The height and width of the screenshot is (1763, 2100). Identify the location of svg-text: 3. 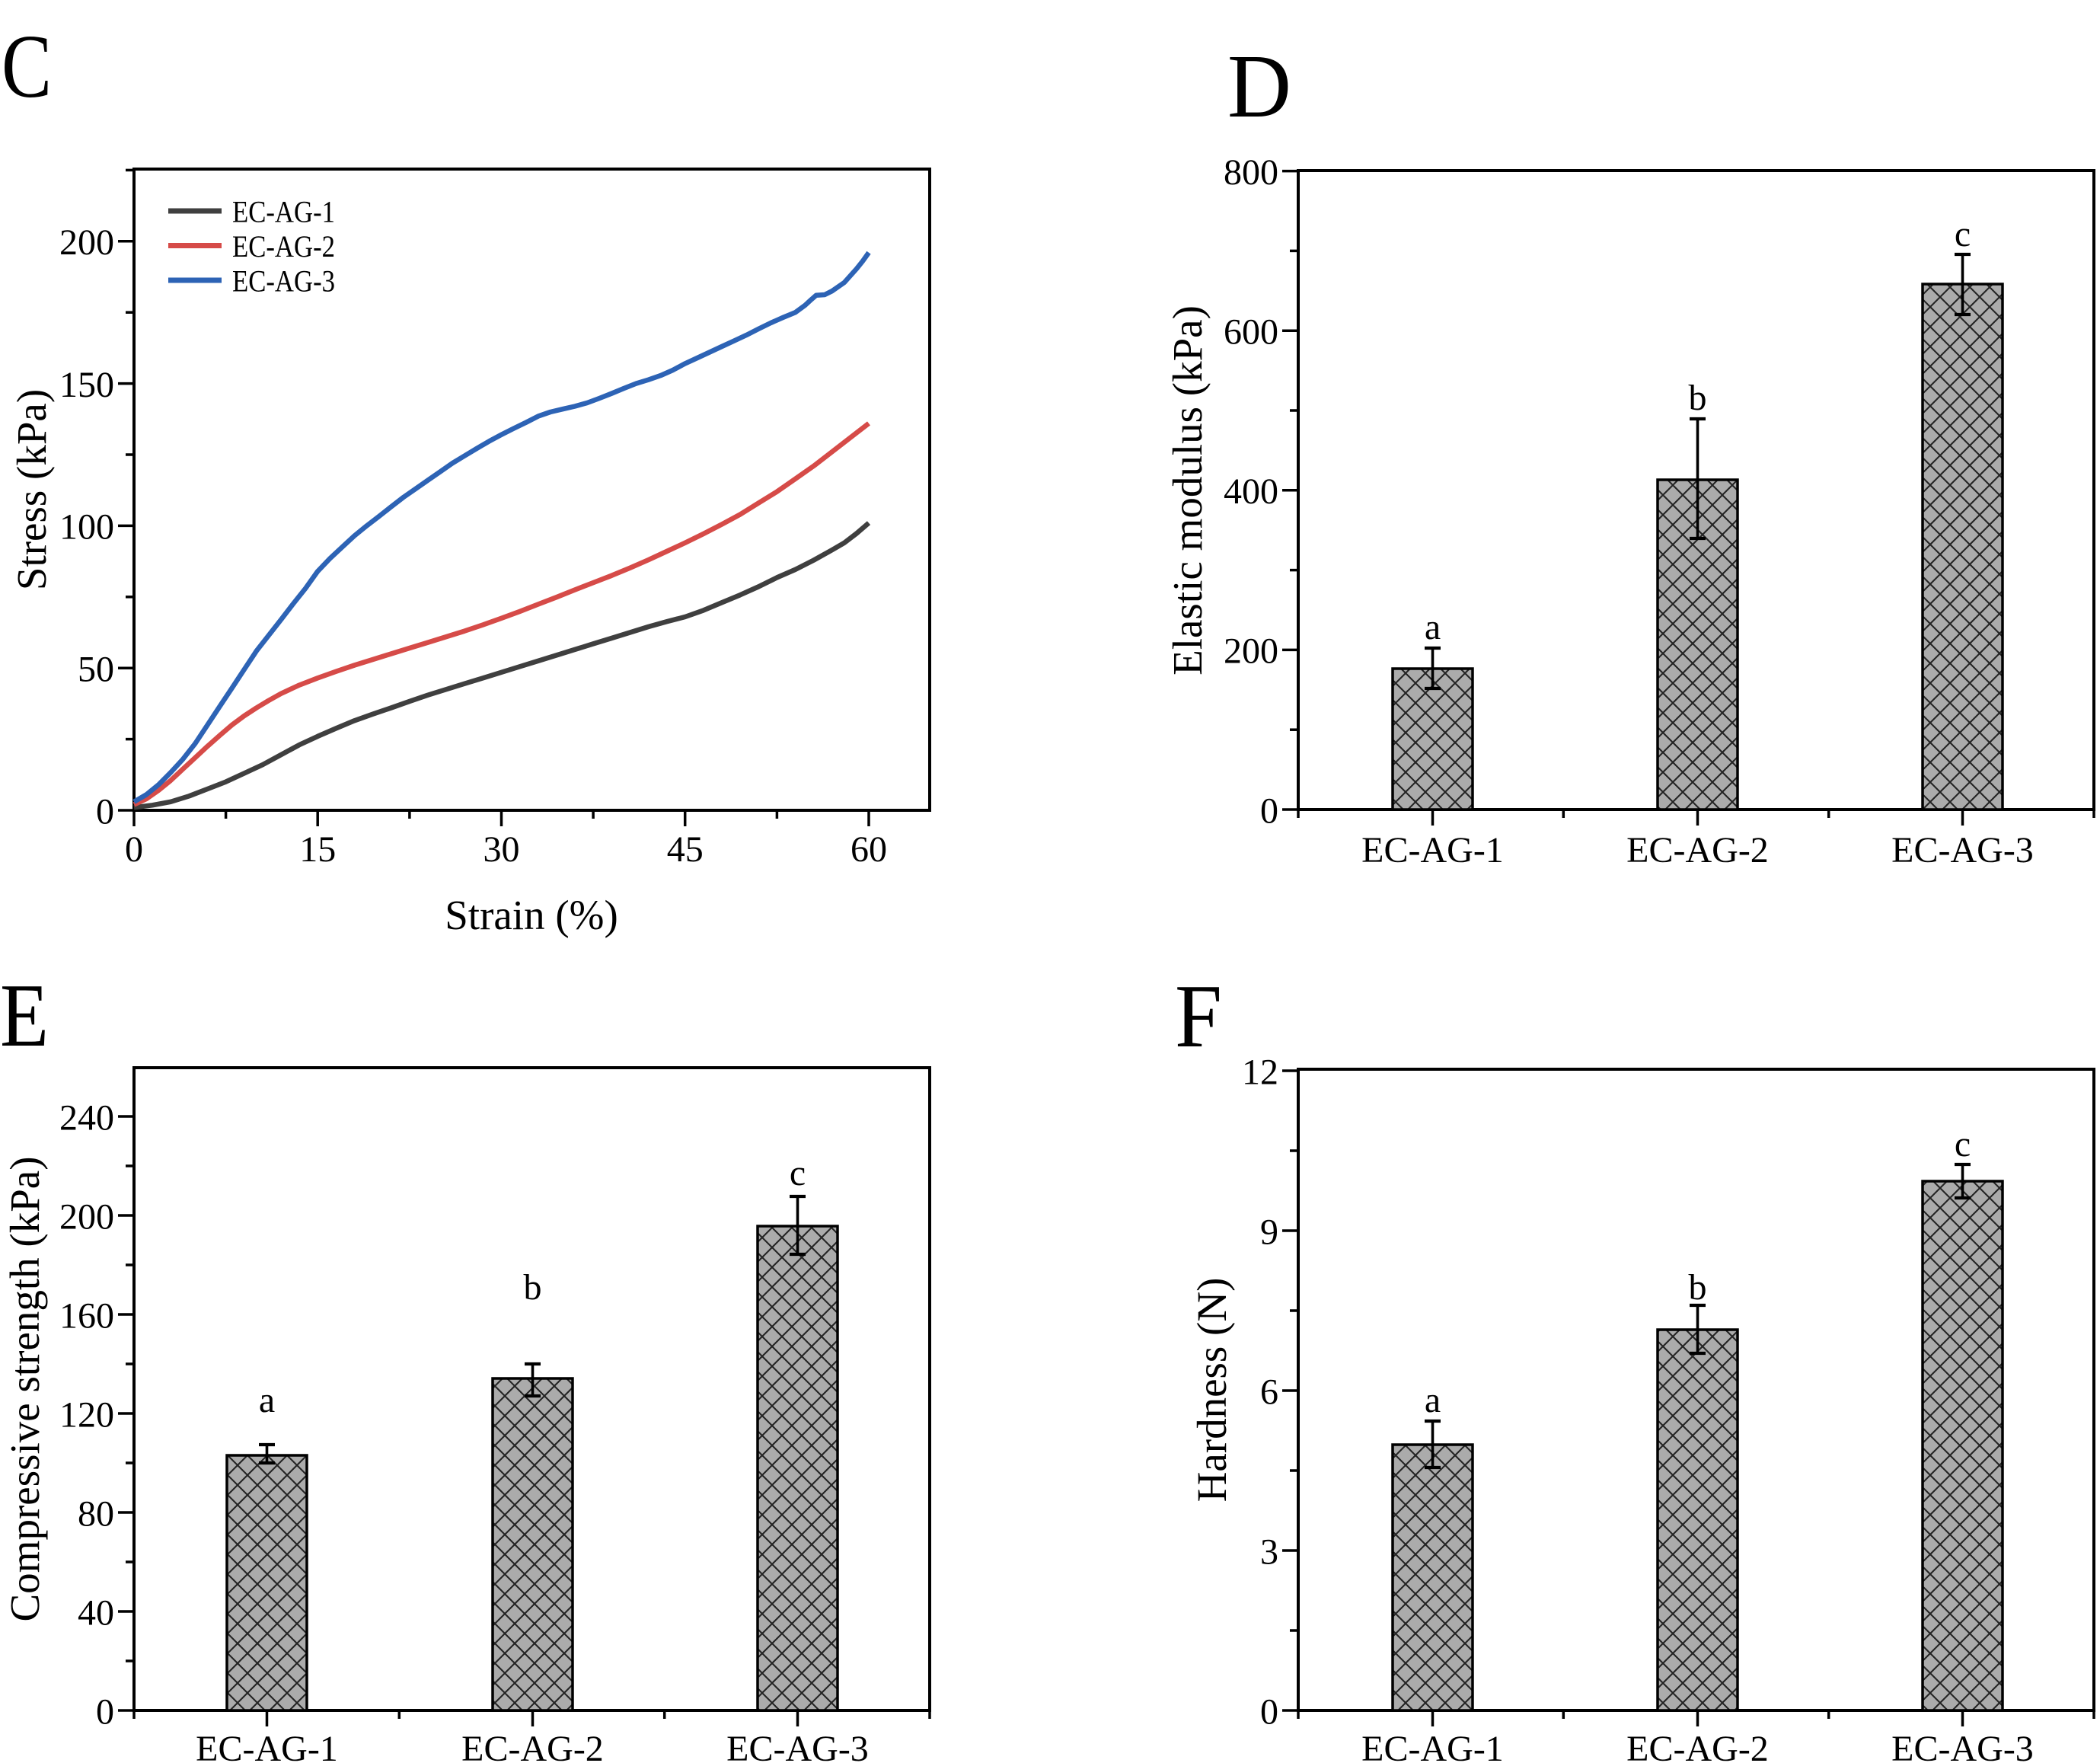
(1269, 1551).